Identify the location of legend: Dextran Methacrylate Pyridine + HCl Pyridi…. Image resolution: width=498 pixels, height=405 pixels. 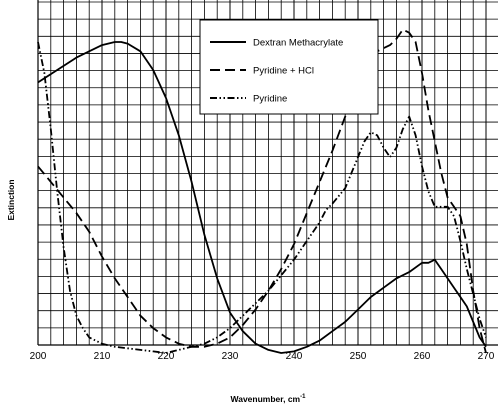
(289, 67).